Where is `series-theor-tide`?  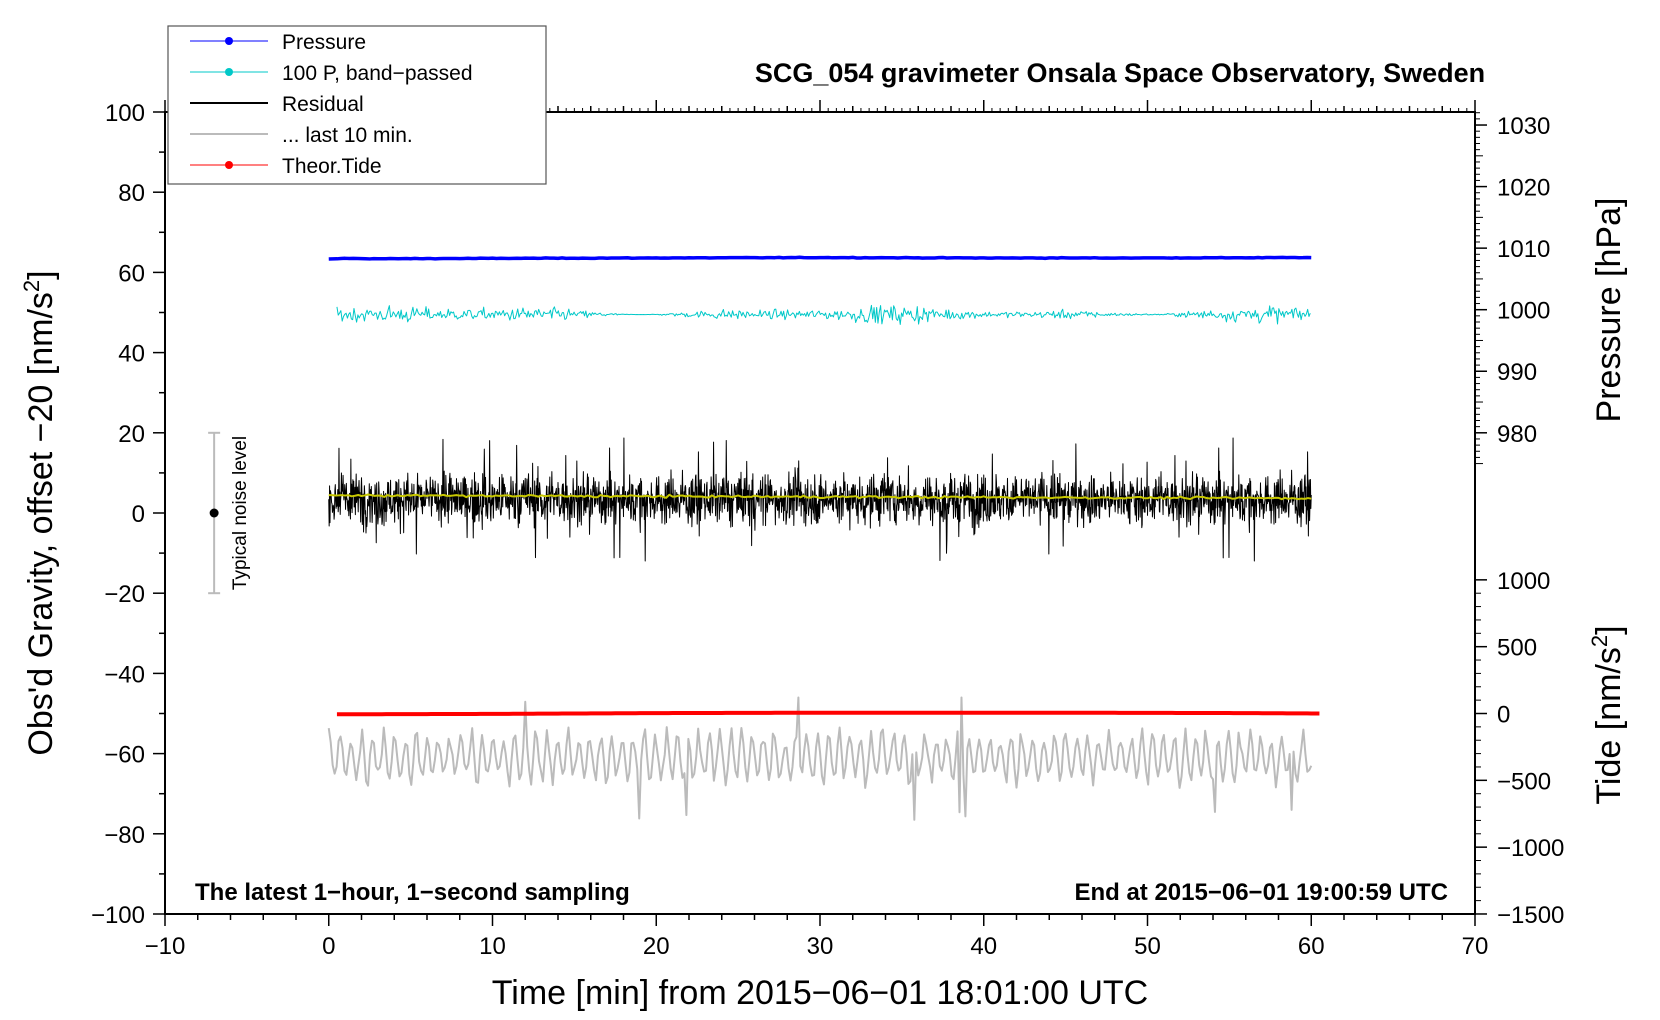 series-theor-tide is located at coordinates (828, 713).